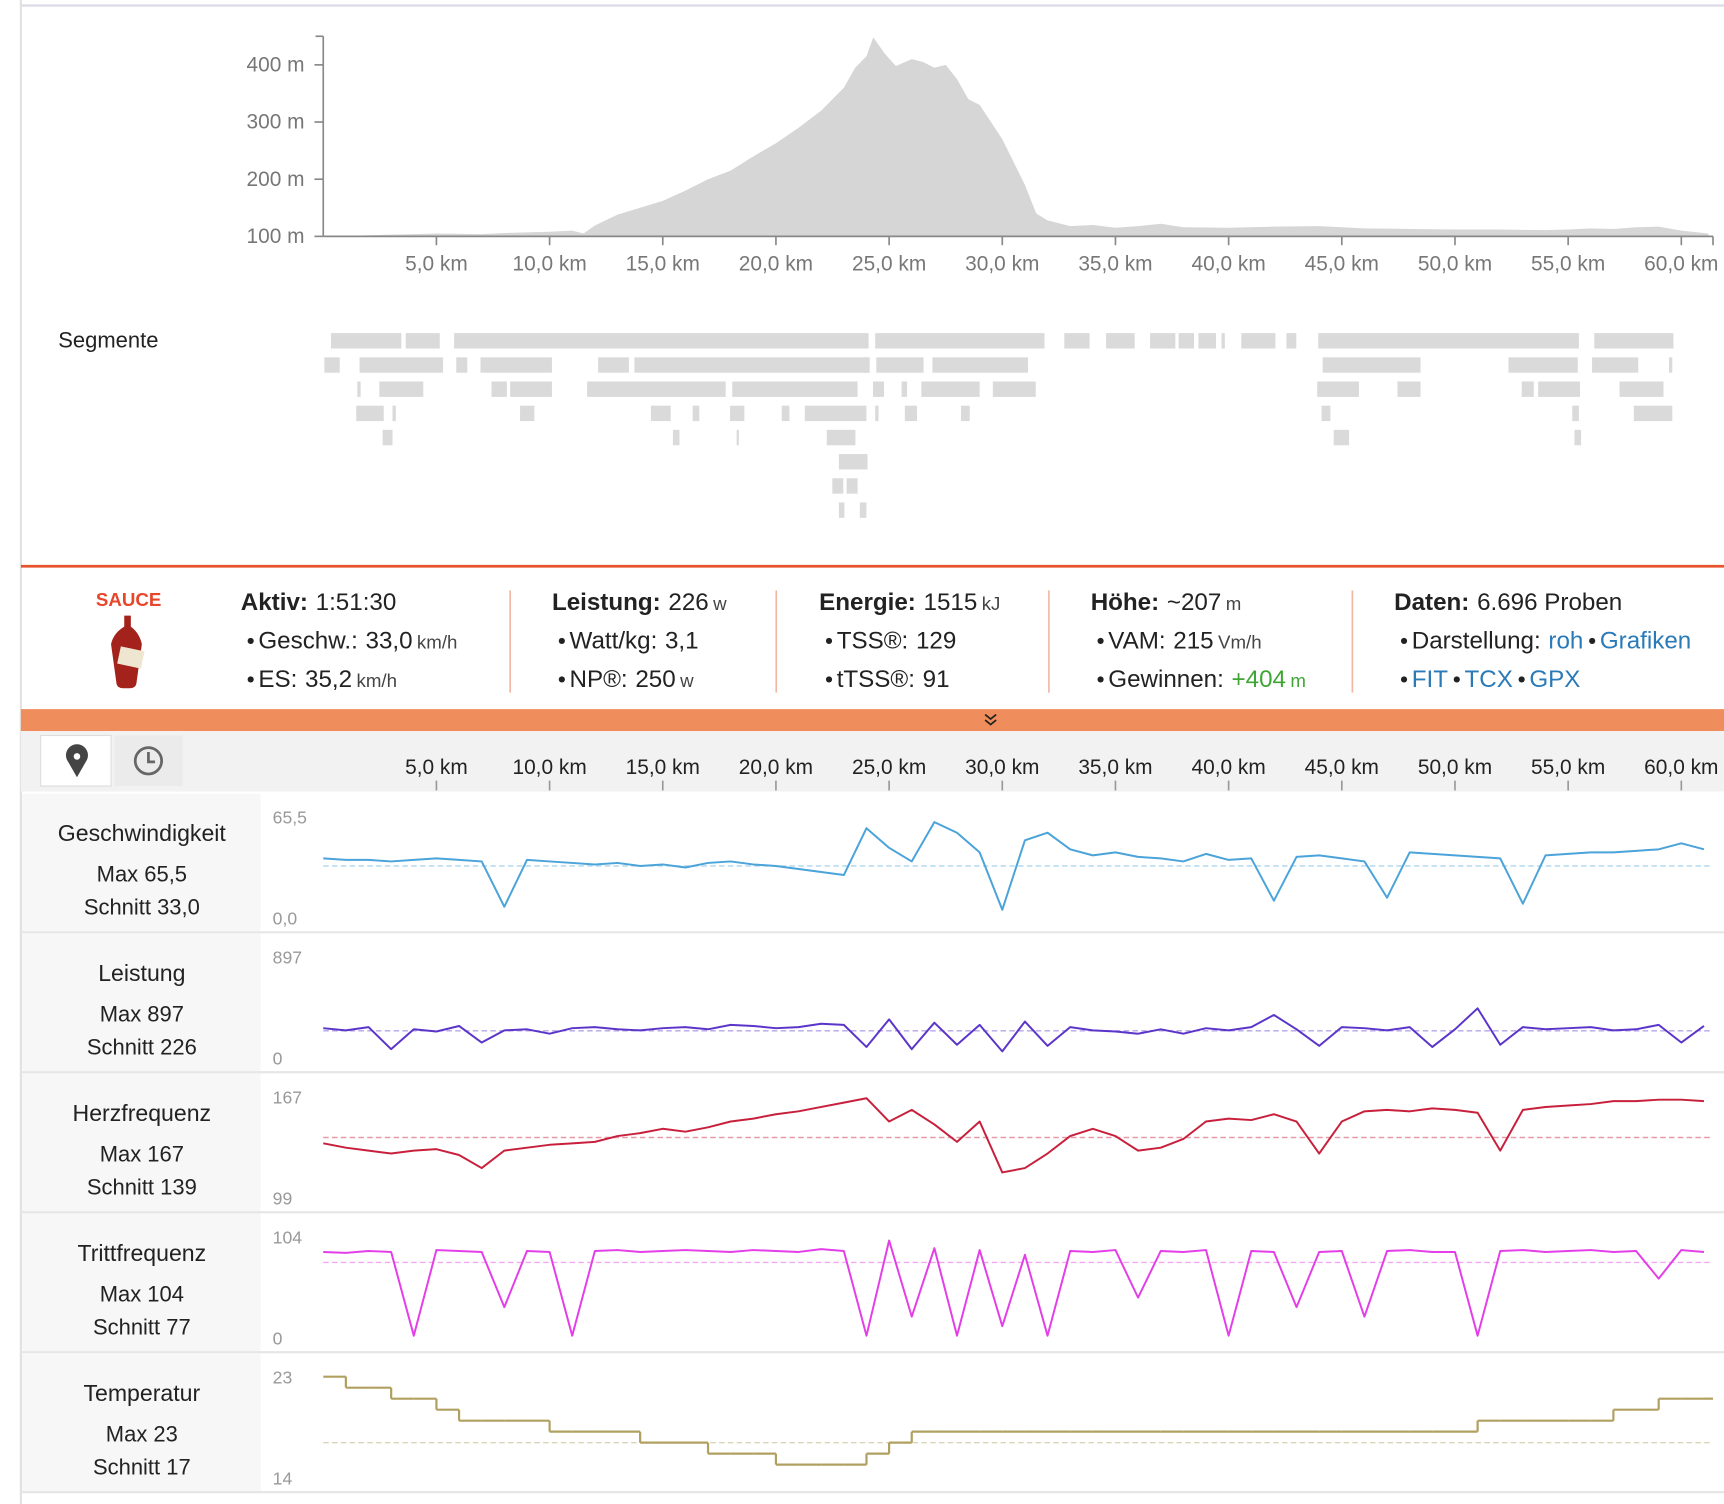  What do you see at coordinates (1568, 767) in the screenshot?
I see `x-tick-label: 55,0 km` at bounding box center [1568, 767].